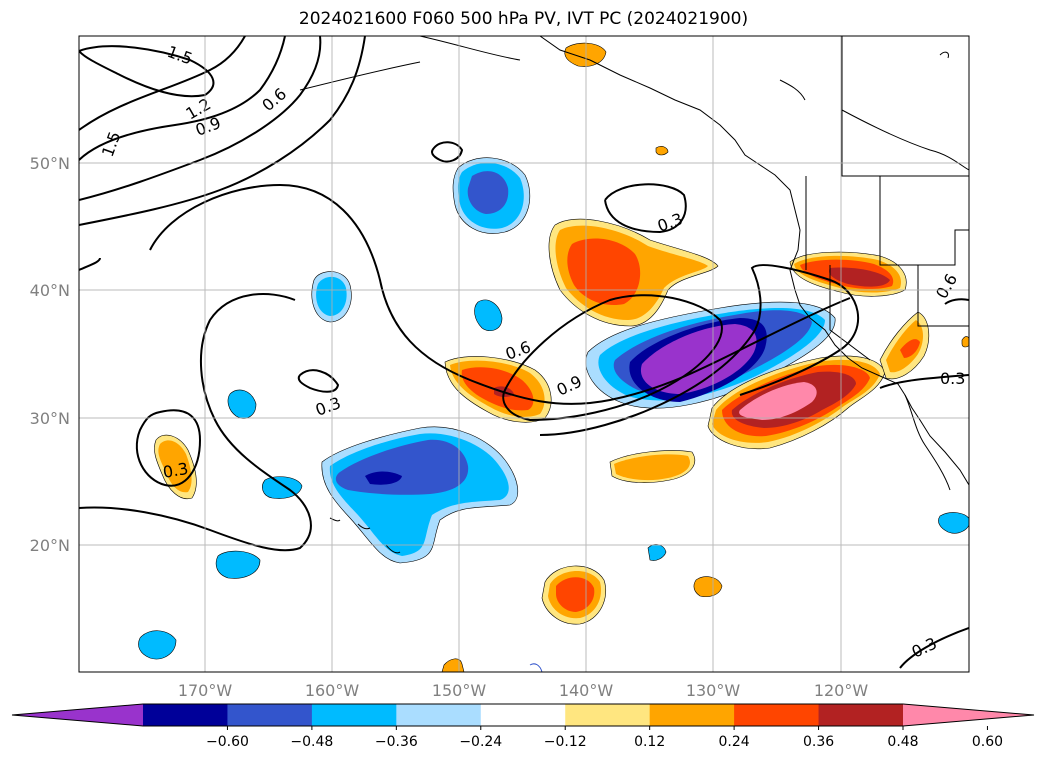 This screenshot has height=765, width=1047. What do you see at coordinates (987, 742) in the screenshot?
I see `colorbar-tick-label: 0.60` at bounding box center [987, 742].